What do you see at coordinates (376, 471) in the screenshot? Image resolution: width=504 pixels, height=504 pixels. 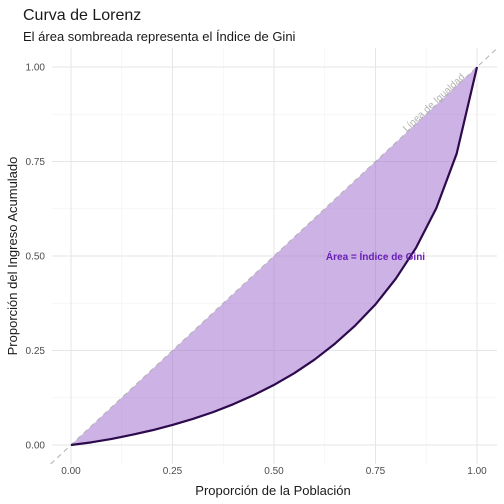 I see `x-tick-label: 0.75` at bounding box center [376, 471].